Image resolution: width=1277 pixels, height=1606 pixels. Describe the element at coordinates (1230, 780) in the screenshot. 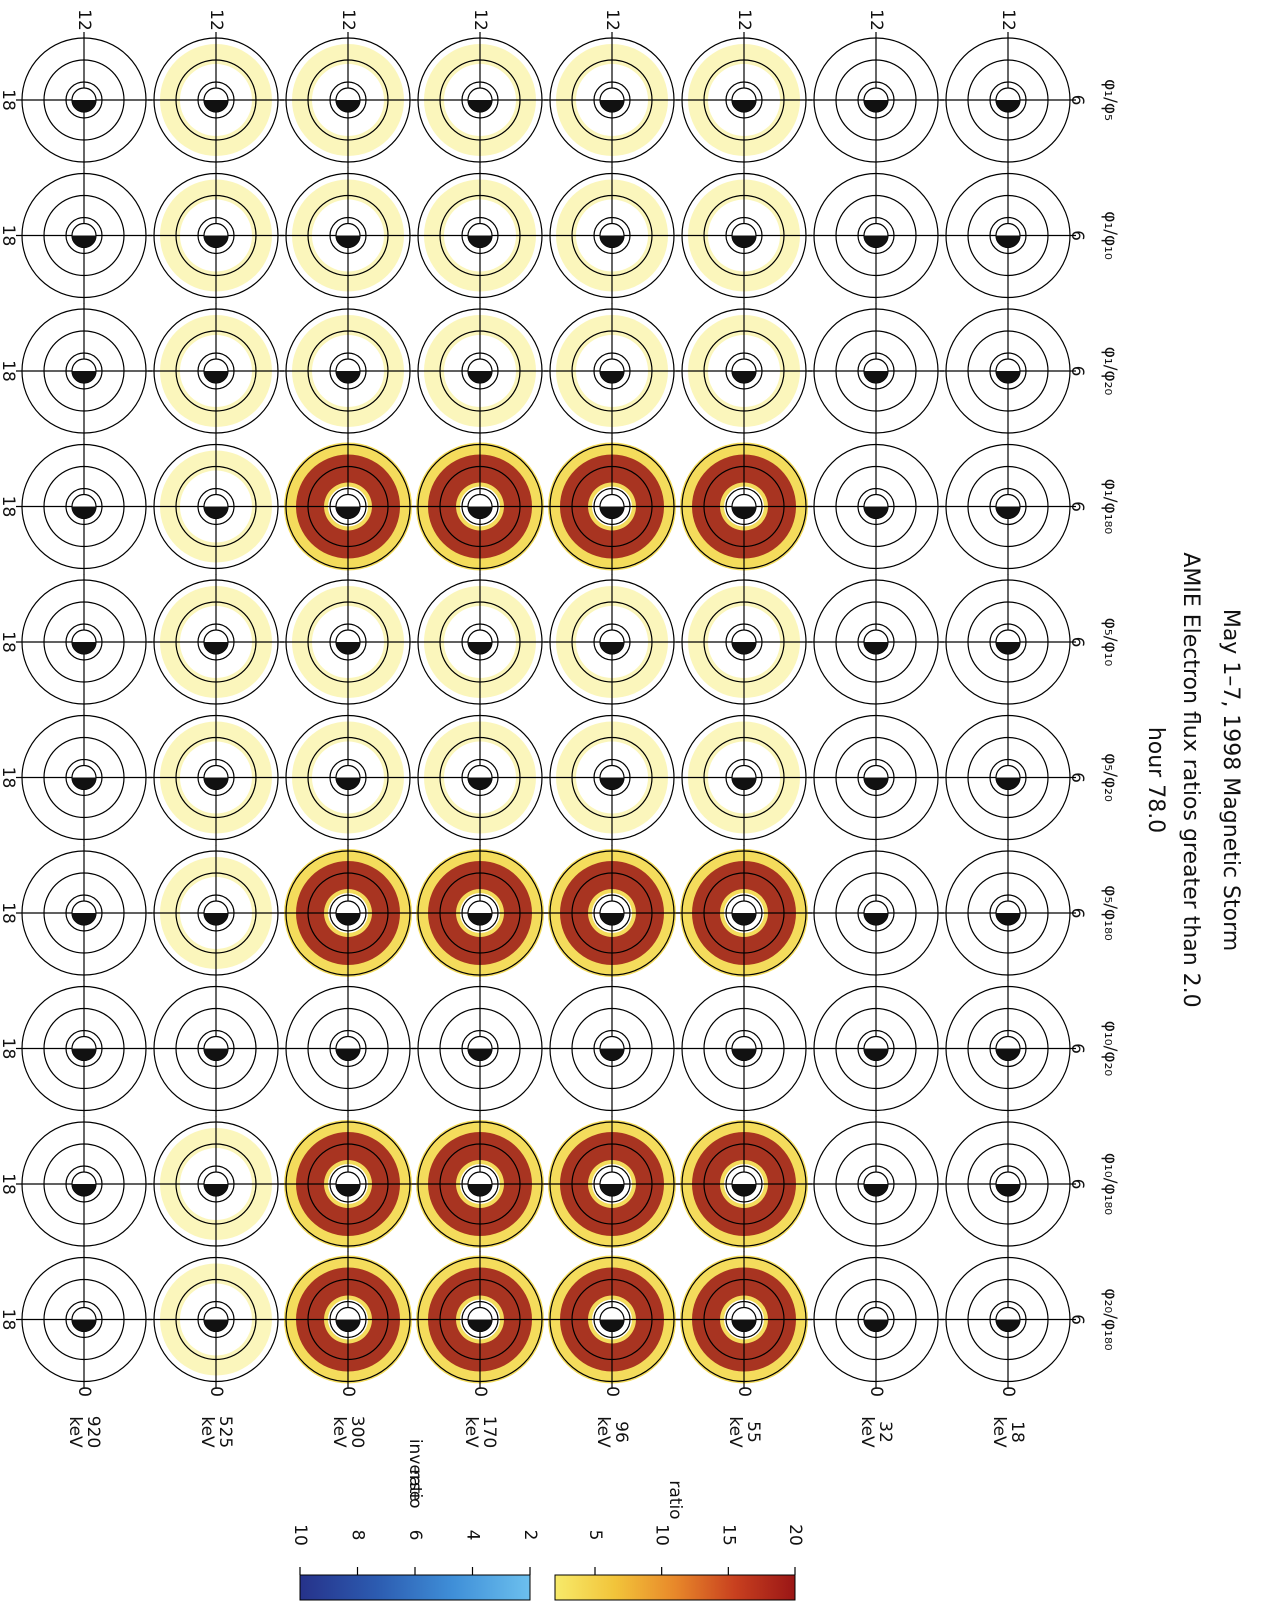

I see `chart-title: May 1–7, 1998 Magnetic Storm` at that location.